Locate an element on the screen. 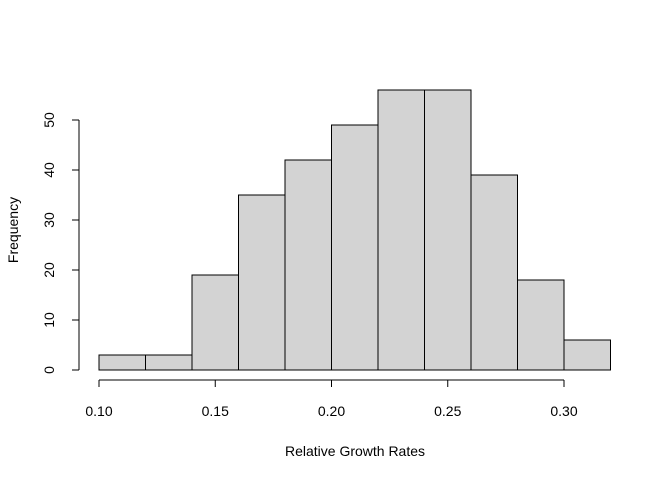 This screenshot has height=480, width=672. y-tick-label: 40 is located at coordinates (49, 170).